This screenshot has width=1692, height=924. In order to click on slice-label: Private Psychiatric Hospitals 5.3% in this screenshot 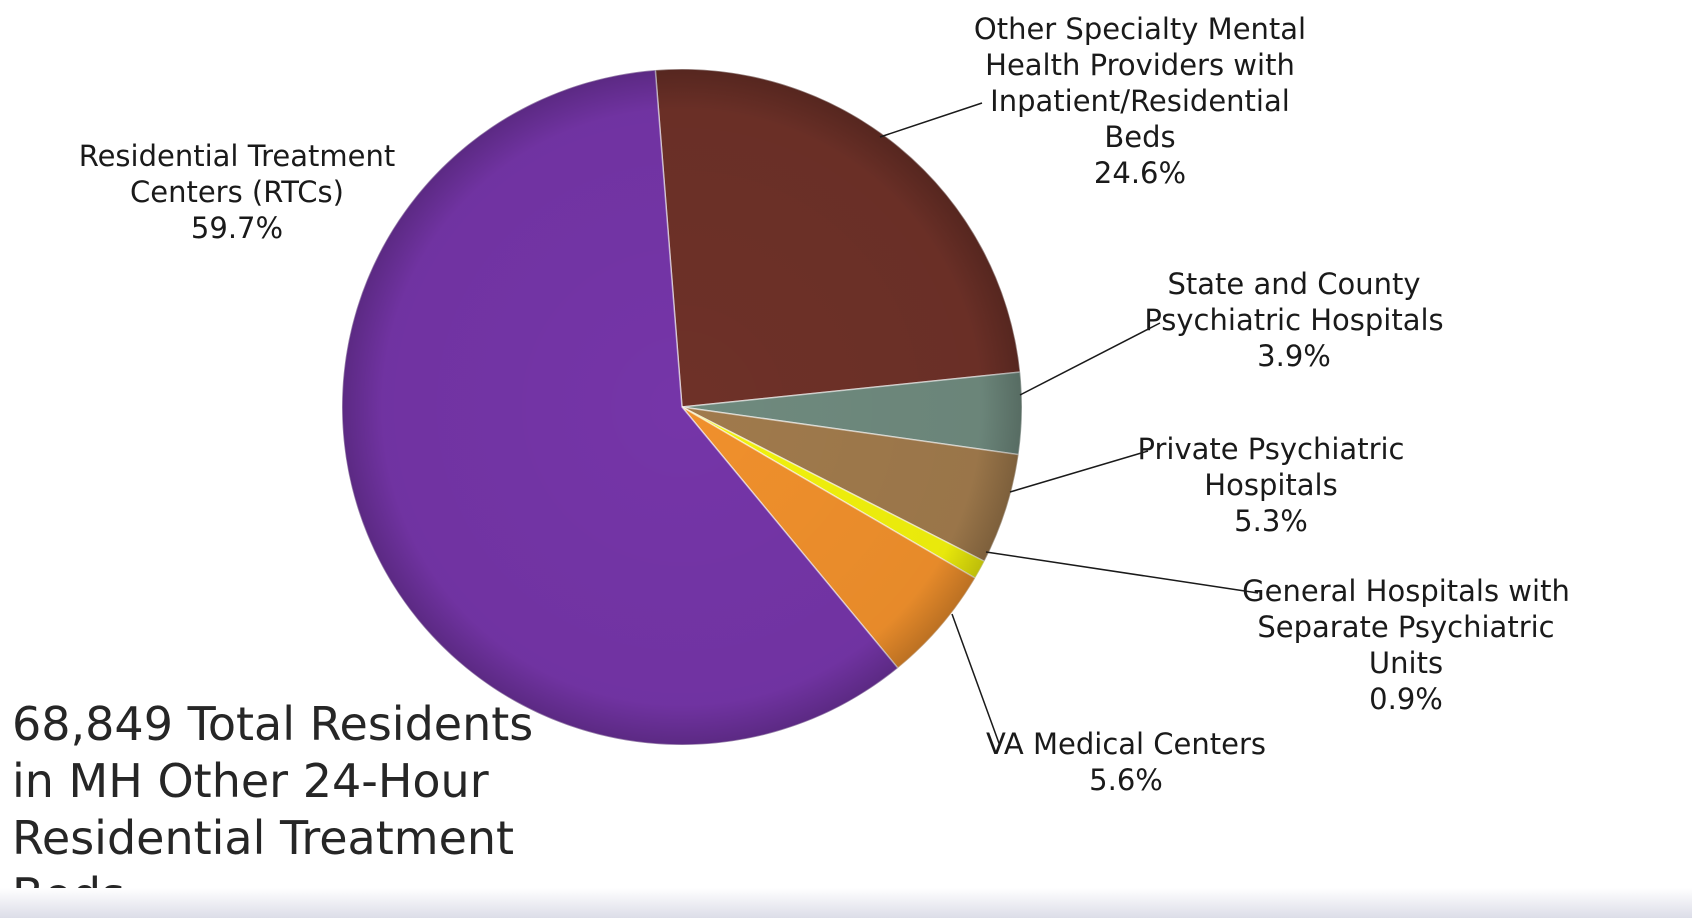, I will do `click(1270, 485)`.